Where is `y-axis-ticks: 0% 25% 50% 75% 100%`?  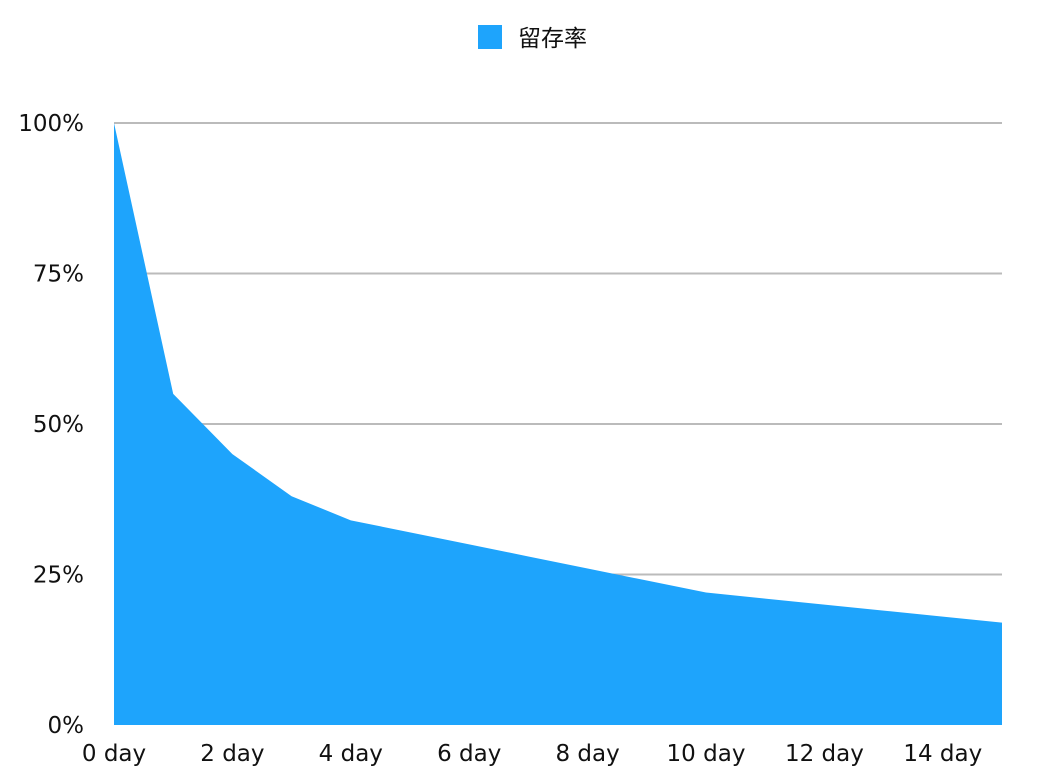 y-axis-ticks: 0% 25% 50% 75% 100% is located at coordinates (51, 425).